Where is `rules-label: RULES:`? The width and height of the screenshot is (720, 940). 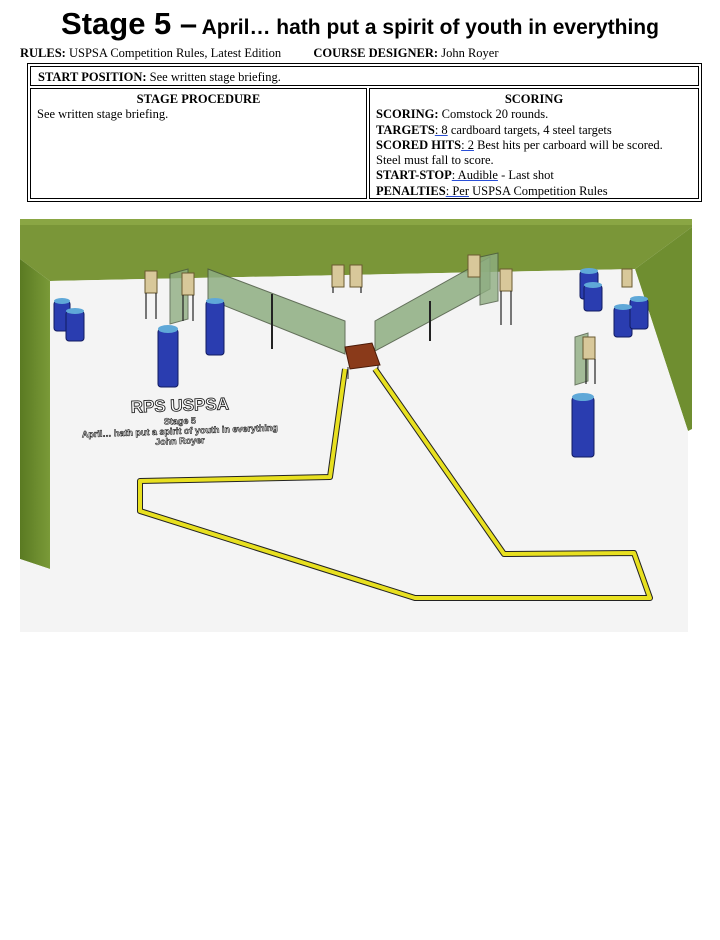 rules-label: RULES: is located at coordinates (43, 53).